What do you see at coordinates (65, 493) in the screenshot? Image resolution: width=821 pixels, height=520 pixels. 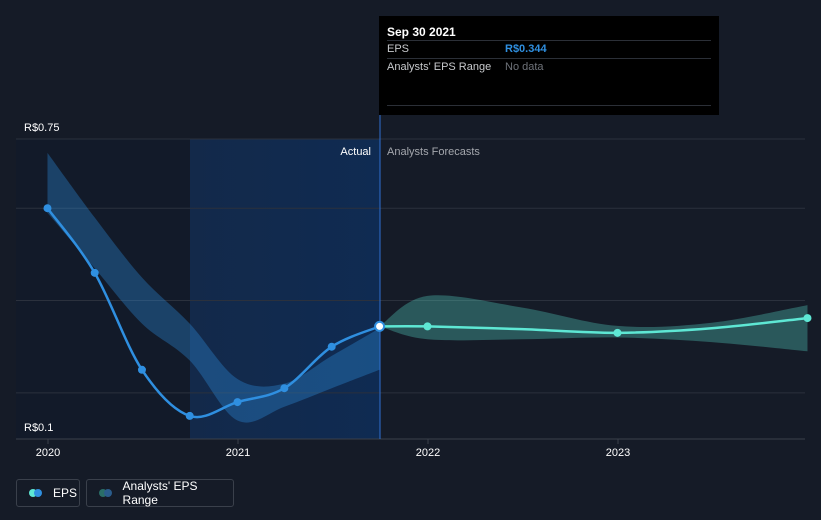 I see `legend-eps-label: EPS` at bounding box center [65, 493].